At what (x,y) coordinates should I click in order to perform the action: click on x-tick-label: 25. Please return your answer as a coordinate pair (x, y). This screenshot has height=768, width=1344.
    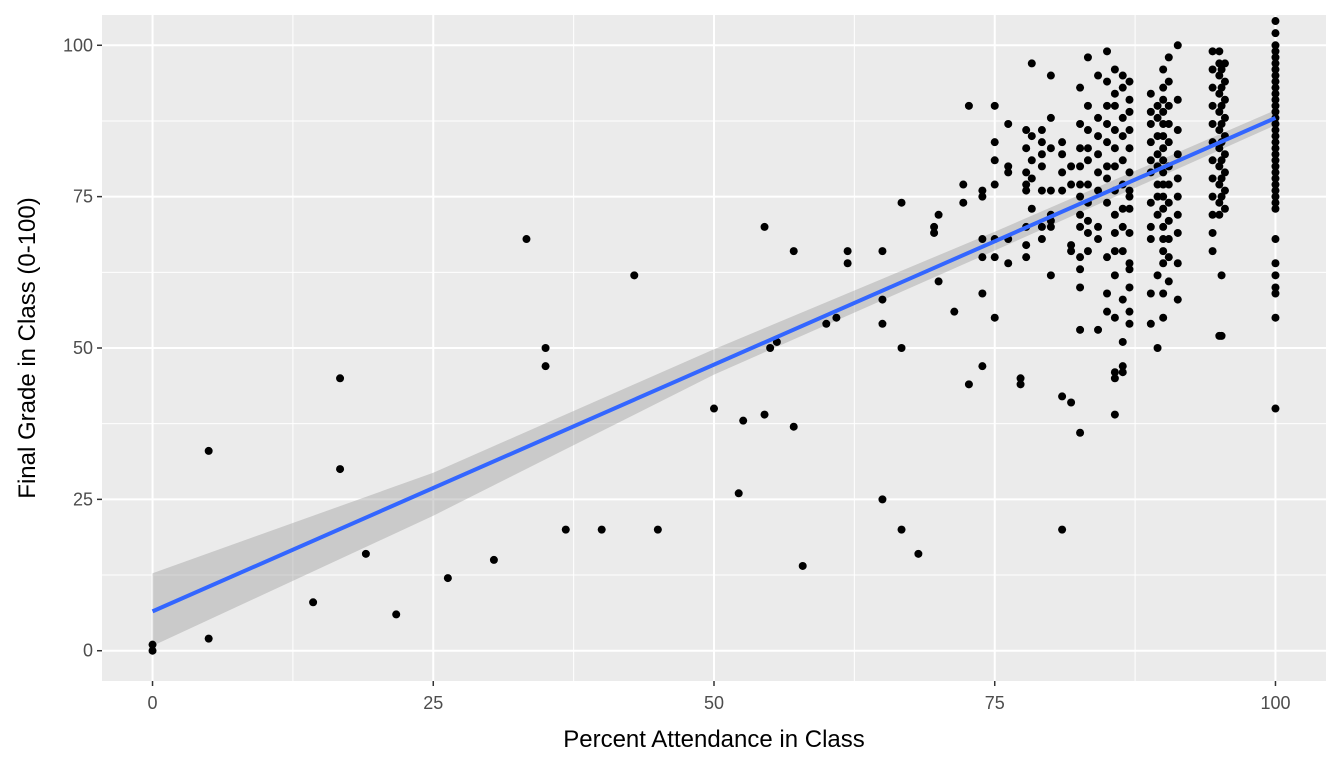
    Looking at the image, I should click on (433, 703).